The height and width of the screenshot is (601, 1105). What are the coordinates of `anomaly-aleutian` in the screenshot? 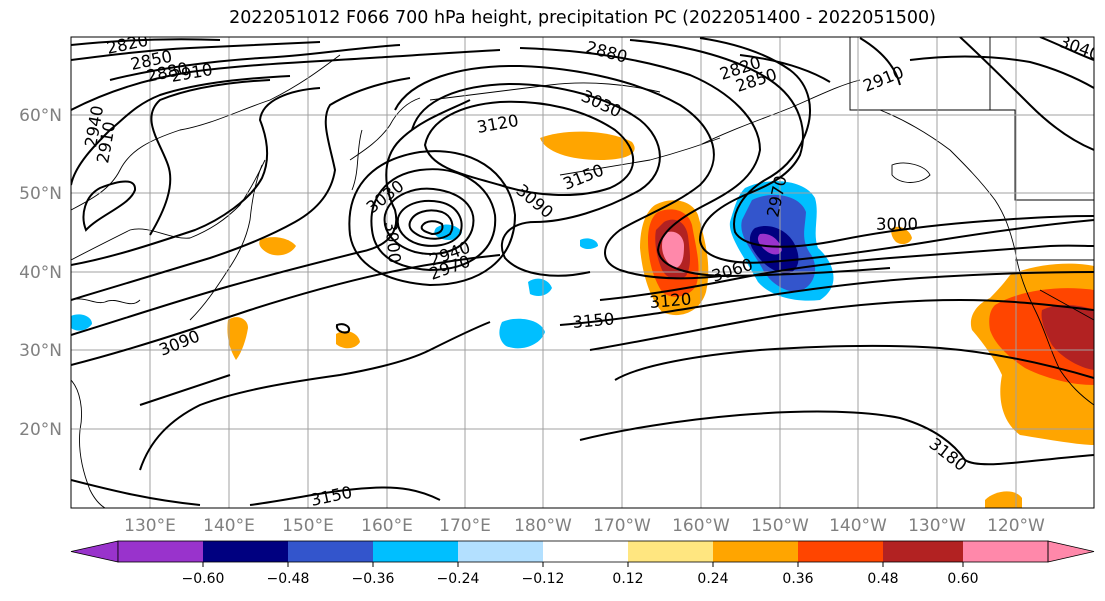 It's located at (587, 145).